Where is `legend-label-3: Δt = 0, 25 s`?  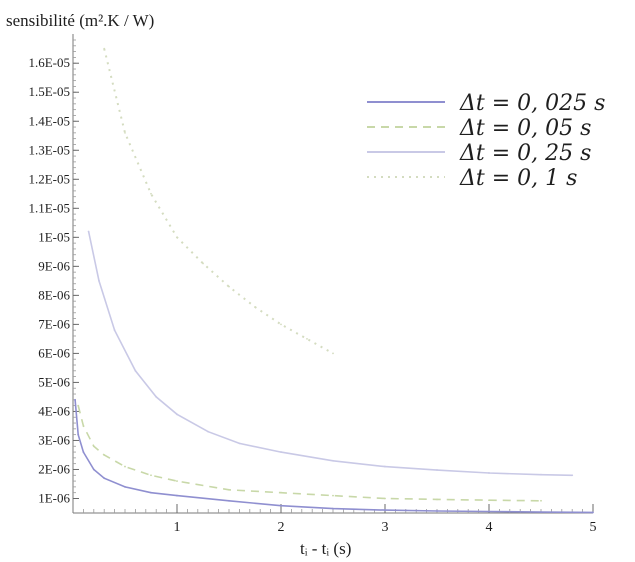
legend-label-3: Δt = 0, 25 s is located at coordinates (525, 153).